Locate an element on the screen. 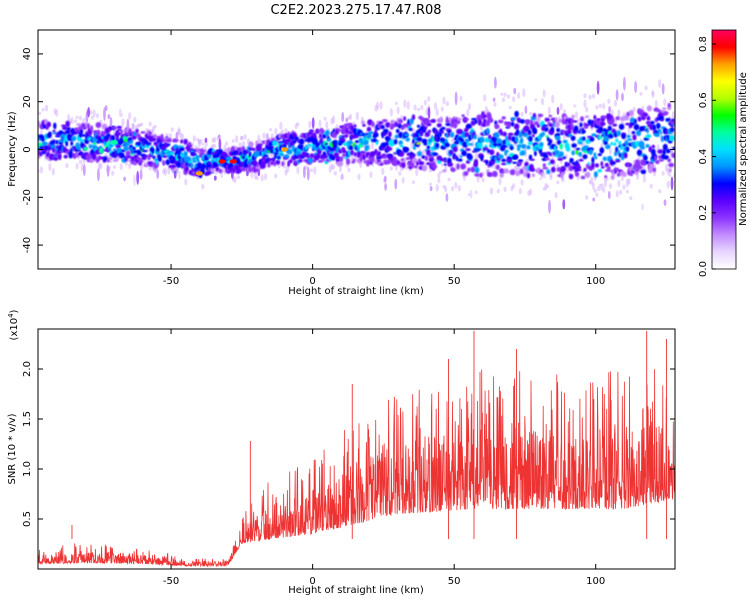 The width and height of the screenshot is (750, 600). snr-y-tick-label: 1.5 is located at coordinates (27, 419).